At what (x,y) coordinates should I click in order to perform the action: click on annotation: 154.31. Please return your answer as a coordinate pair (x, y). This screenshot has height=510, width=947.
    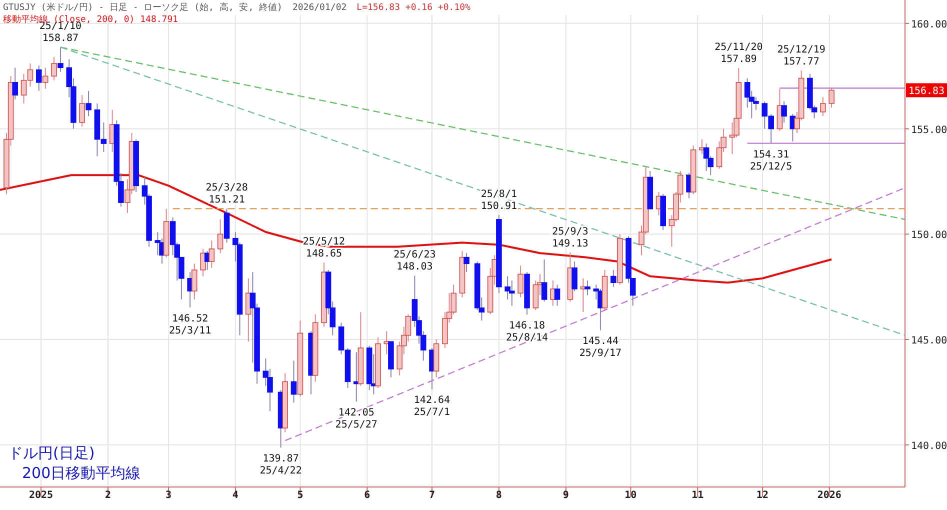
    Looking at the image, I should click on (771, 154).